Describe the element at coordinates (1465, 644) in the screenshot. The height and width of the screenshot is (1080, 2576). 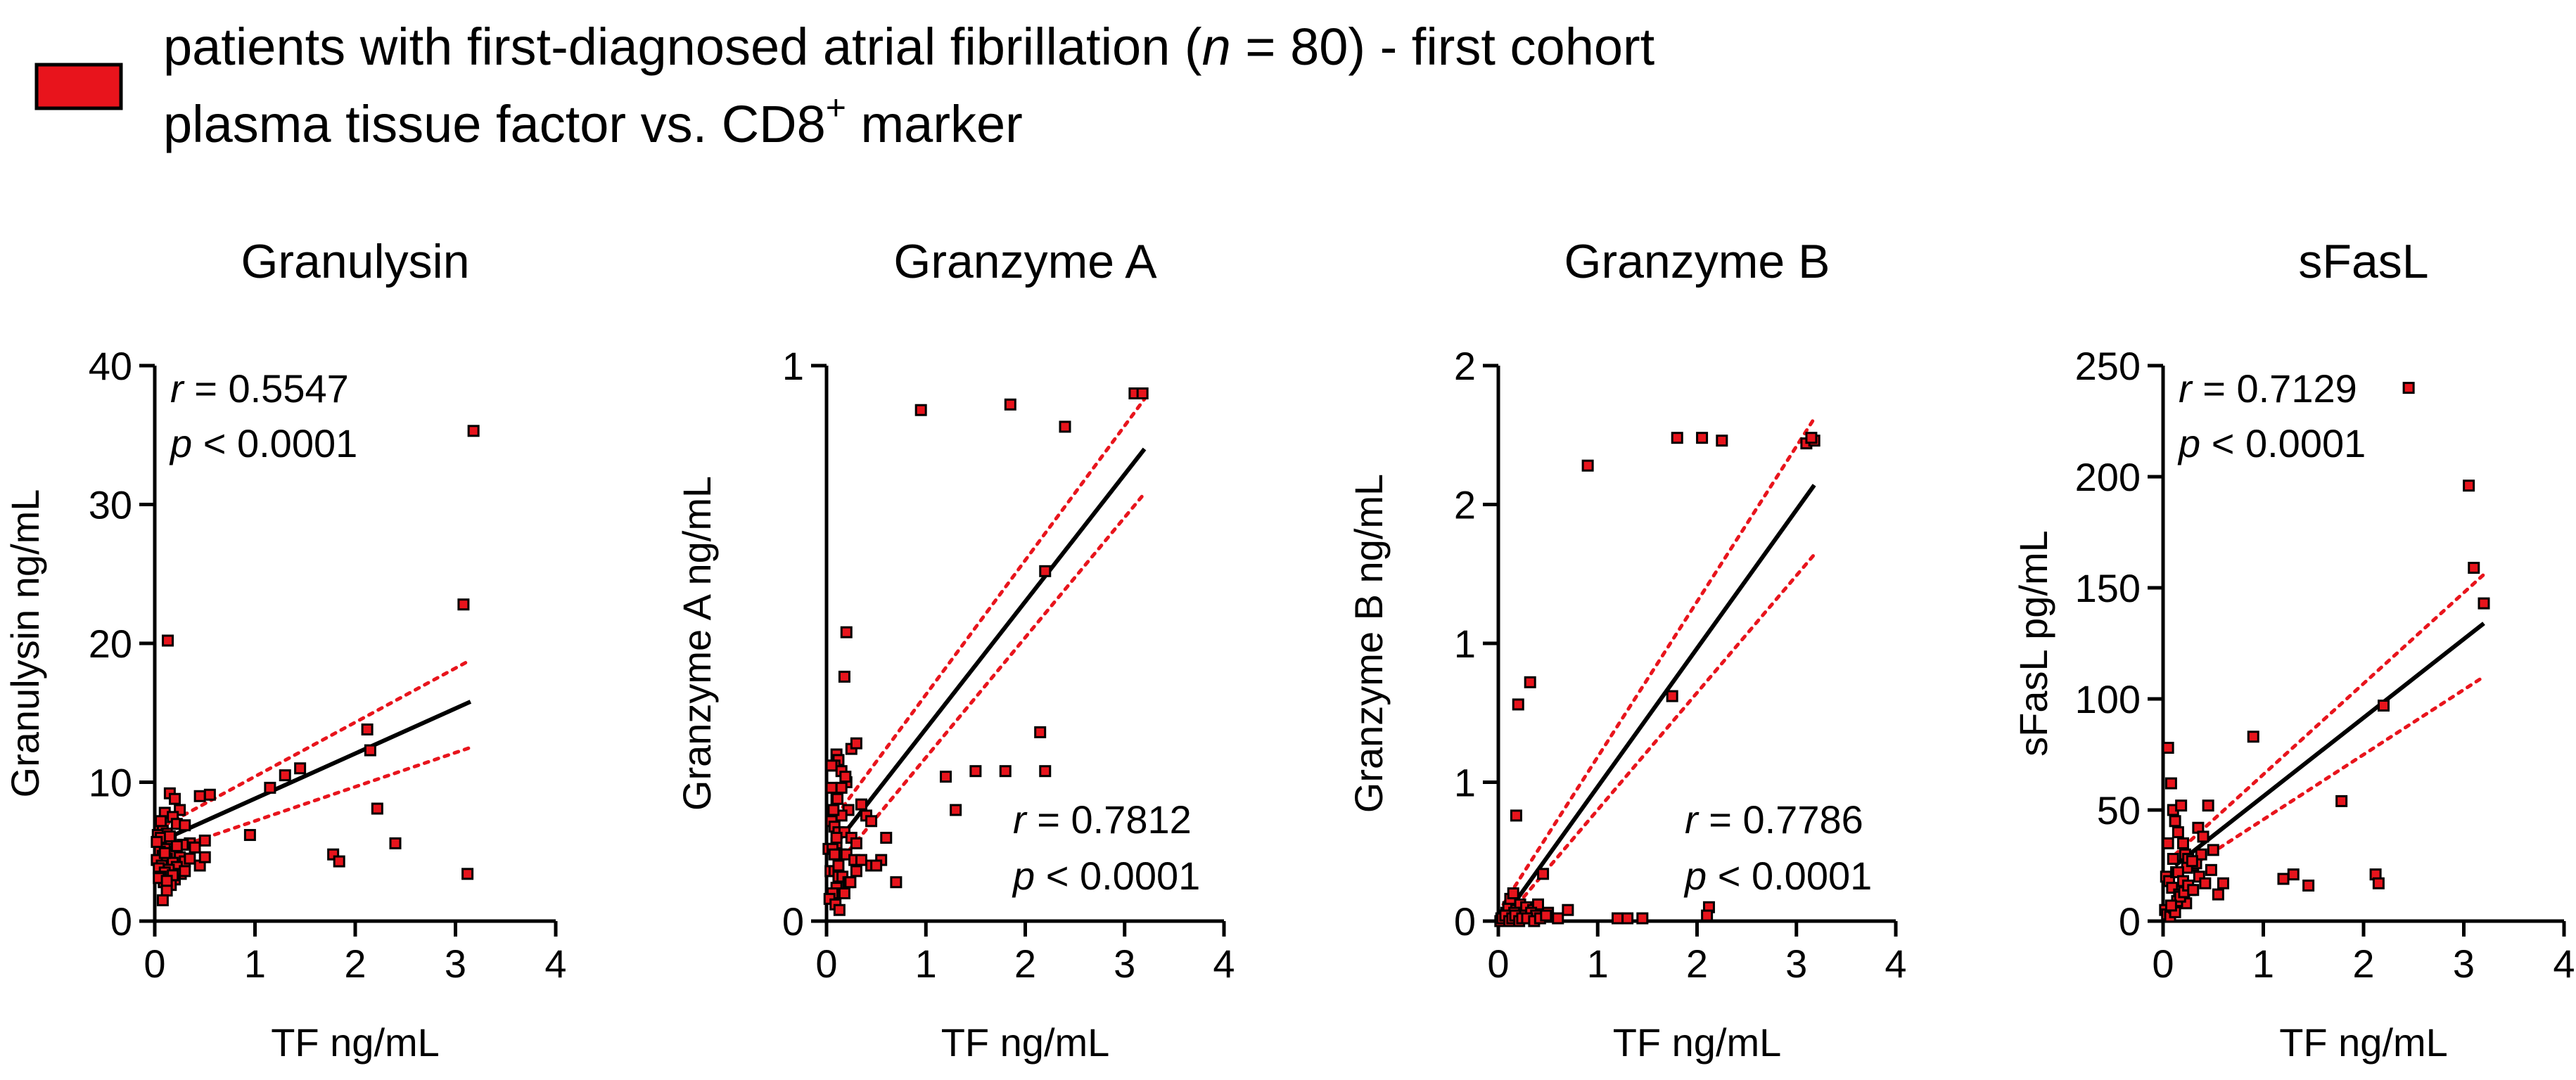
I see `y-tick-label: 1` at that location.